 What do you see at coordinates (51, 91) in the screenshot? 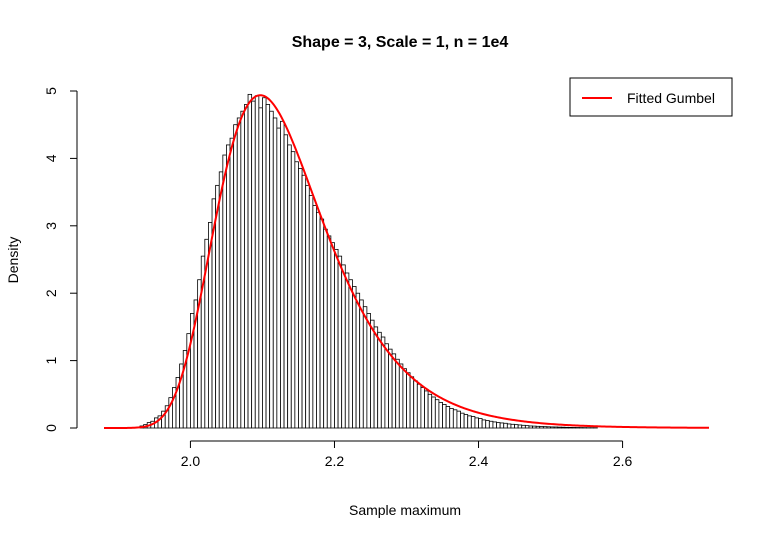
I see `y-tick-label: 5` at bounding box center [51, 91].